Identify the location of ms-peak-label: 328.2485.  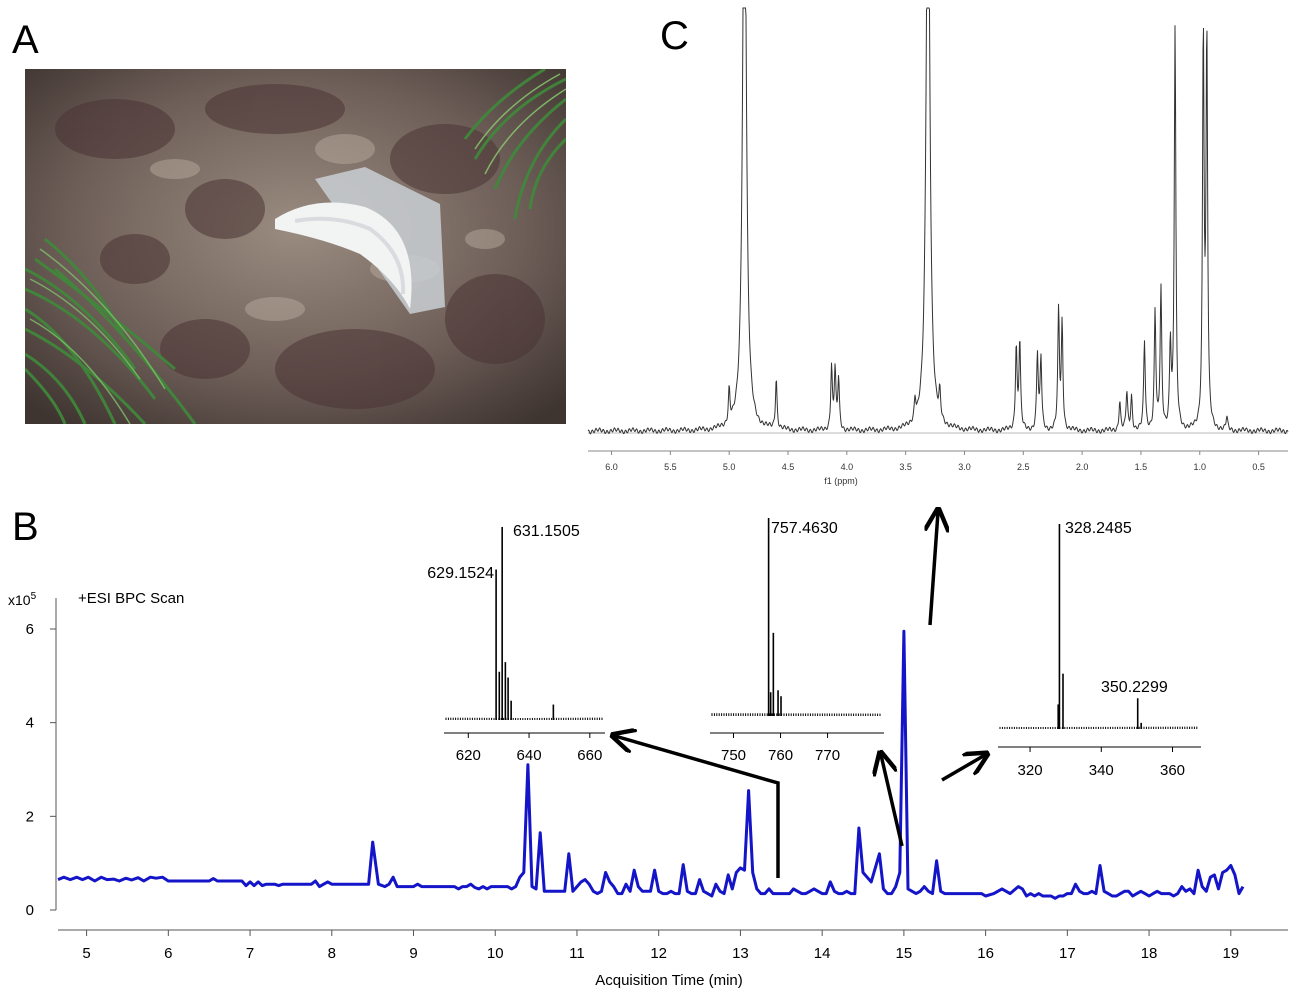
(1098, 528).